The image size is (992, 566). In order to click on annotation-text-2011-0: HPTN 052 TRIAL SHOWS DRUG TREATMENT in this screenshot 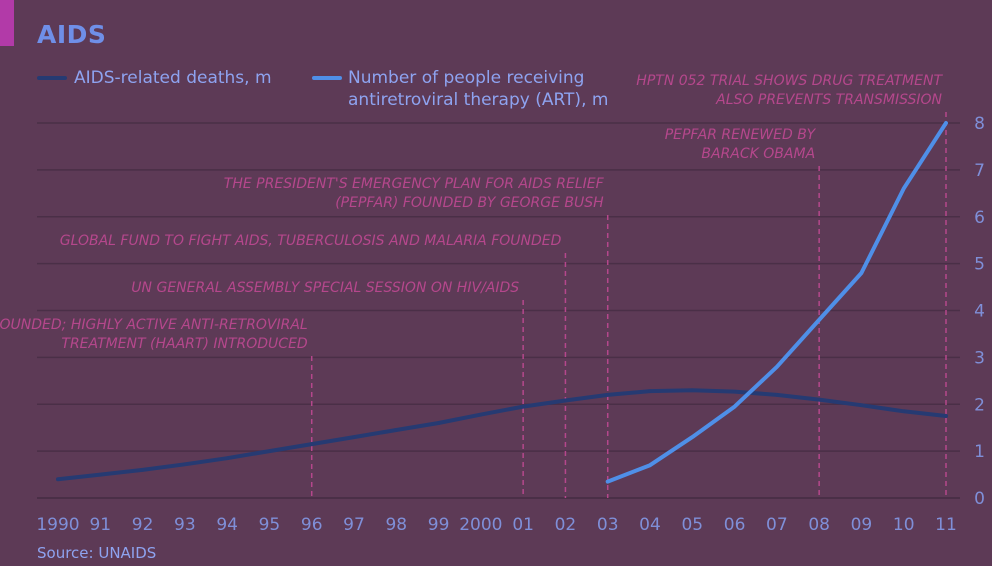, I will do `click(789, 81)`.